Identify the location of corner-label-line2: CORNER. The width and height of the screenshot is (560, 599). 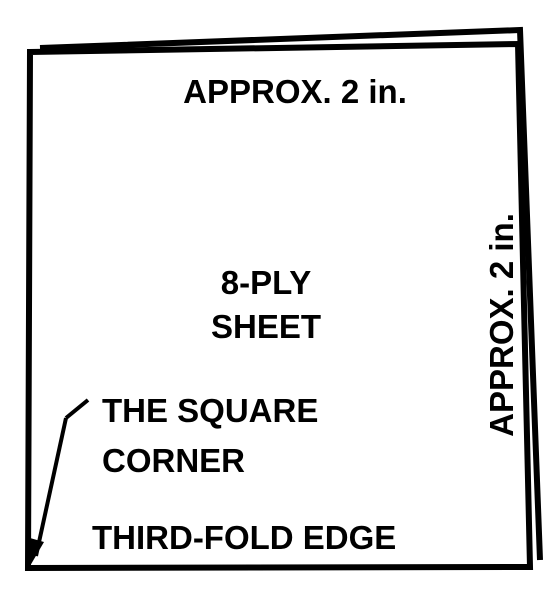
(173, 460).